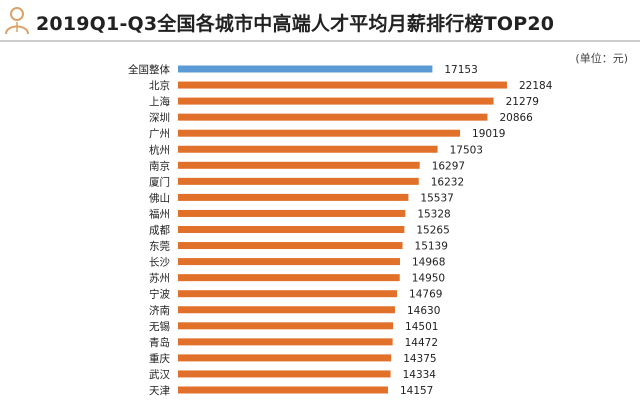  I want to click on data-label: 14501, so click(421, 327).